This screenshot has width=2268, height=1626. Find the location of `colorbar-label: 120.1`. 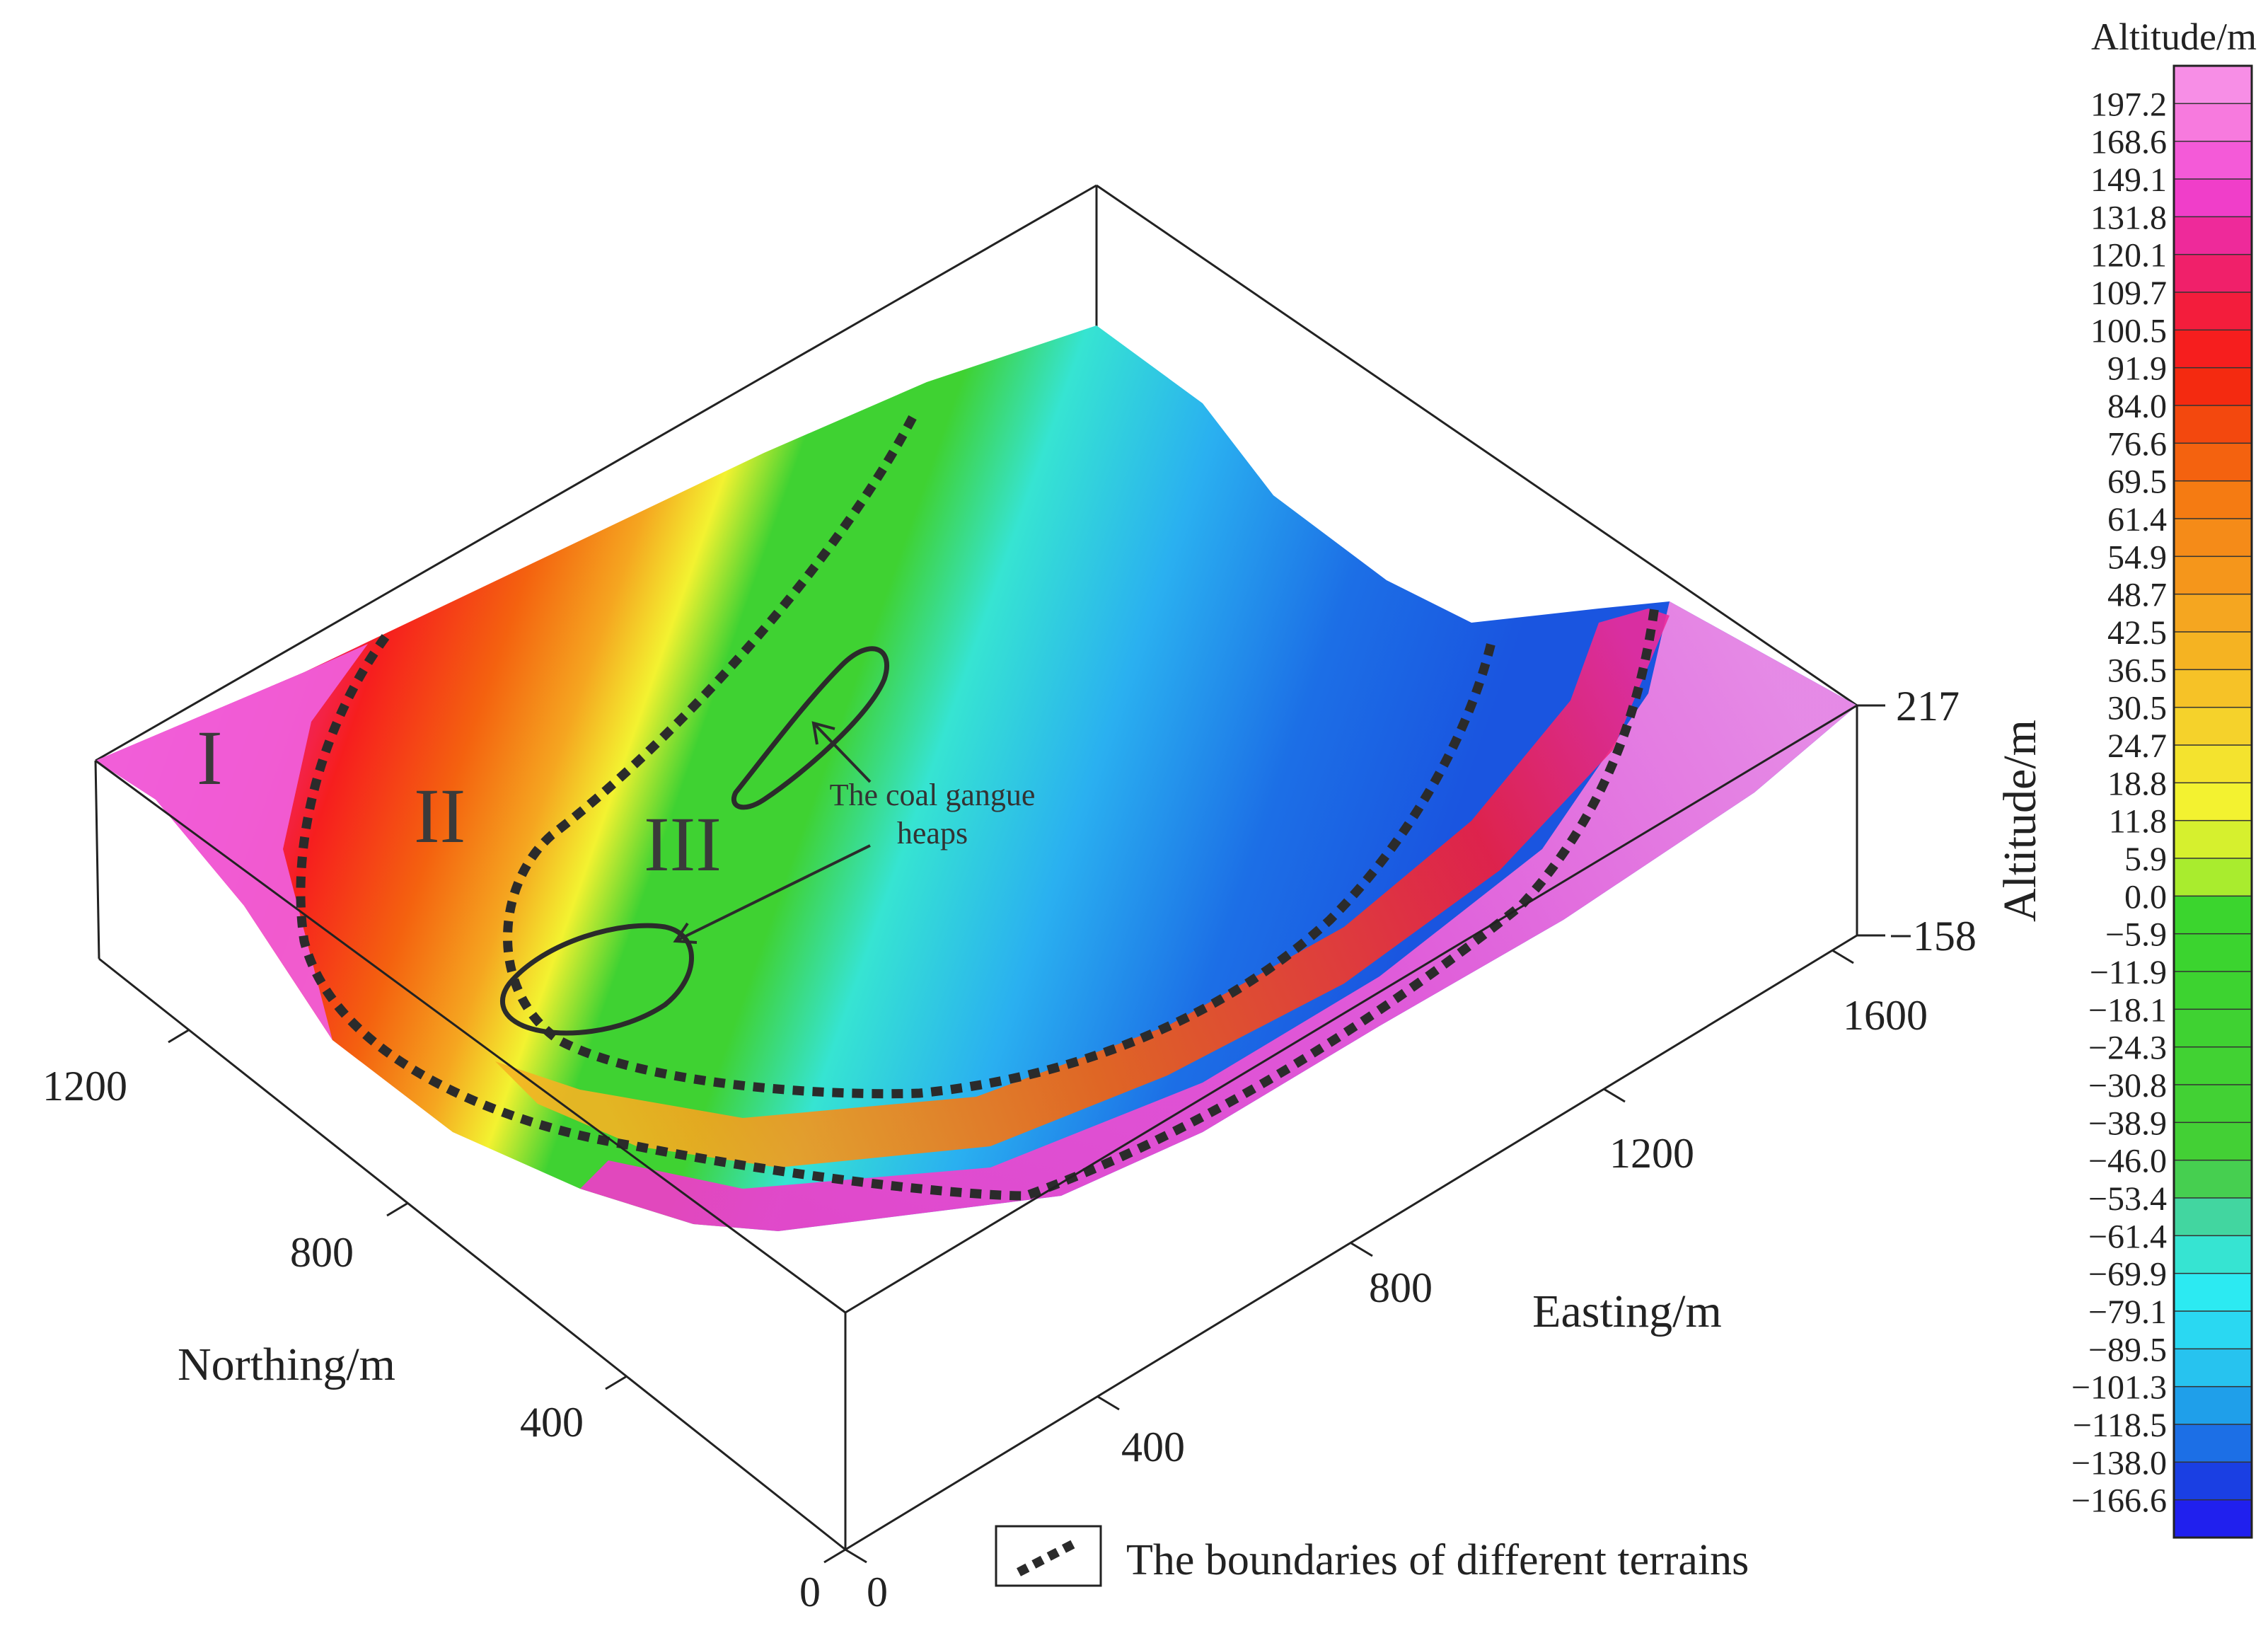

colorbar-label: 120.1 is located at coordinates (2128, 256).